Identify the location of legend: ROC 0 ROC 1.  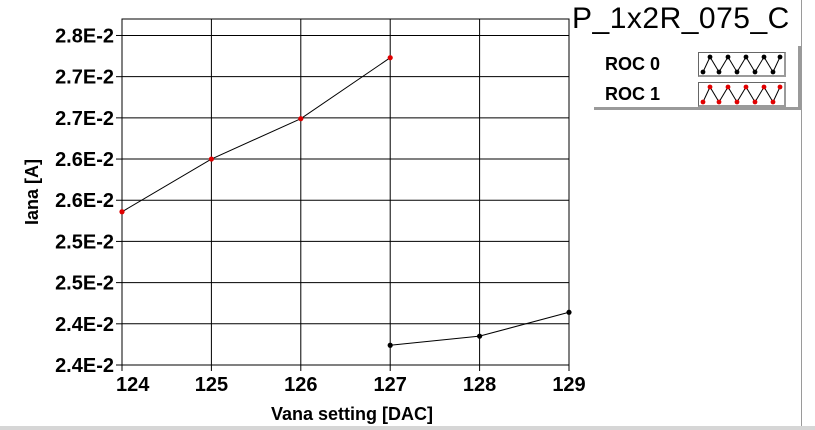
(697, 78).